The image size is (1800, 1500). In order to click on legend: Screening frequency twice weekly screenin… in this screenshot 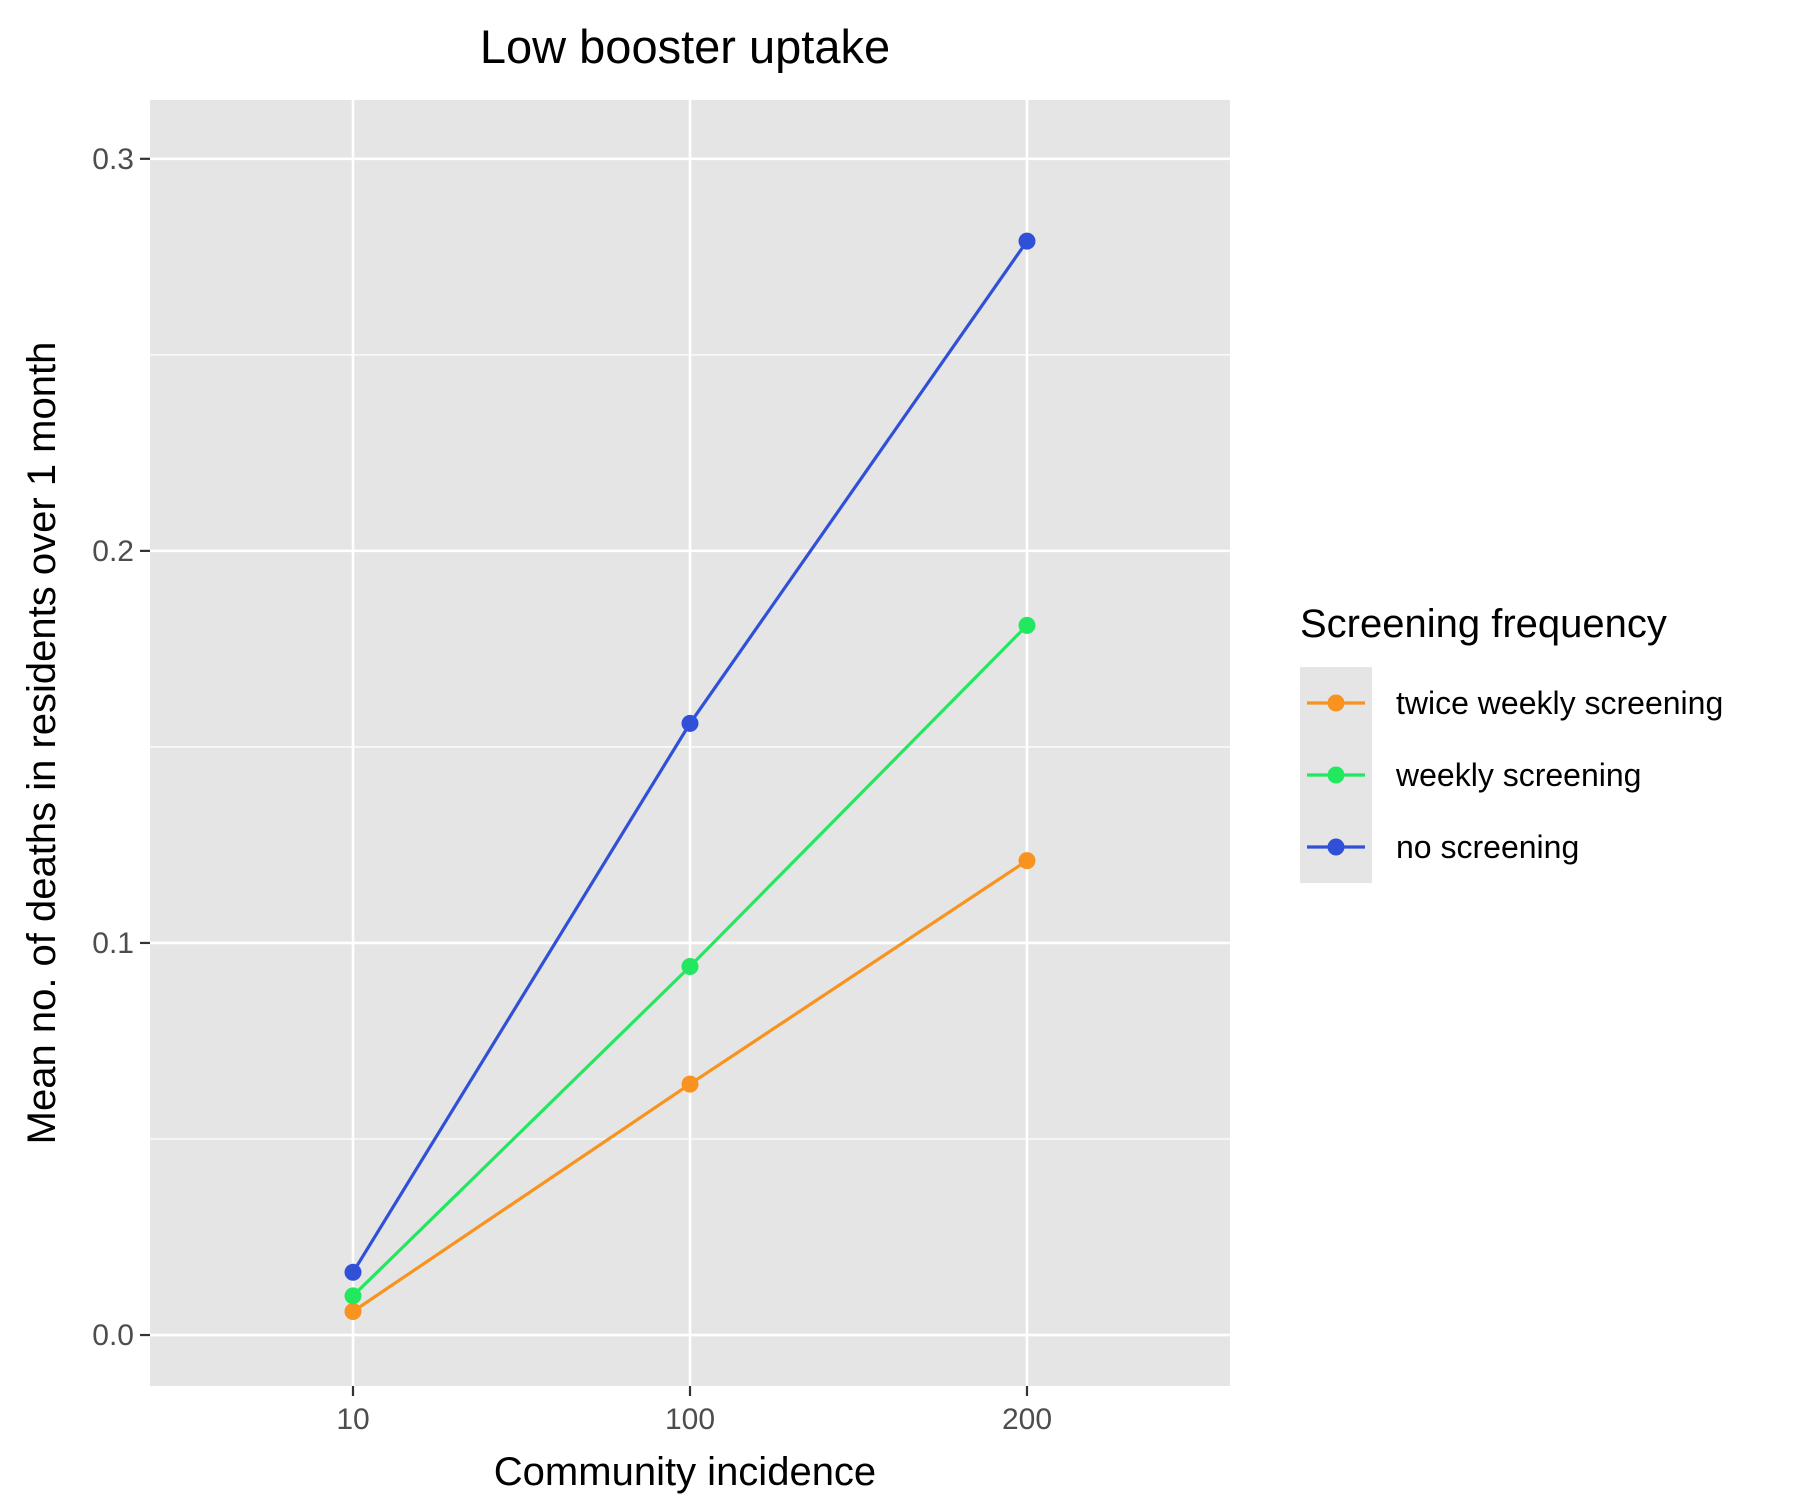, I will do `click(1511, 742)`.